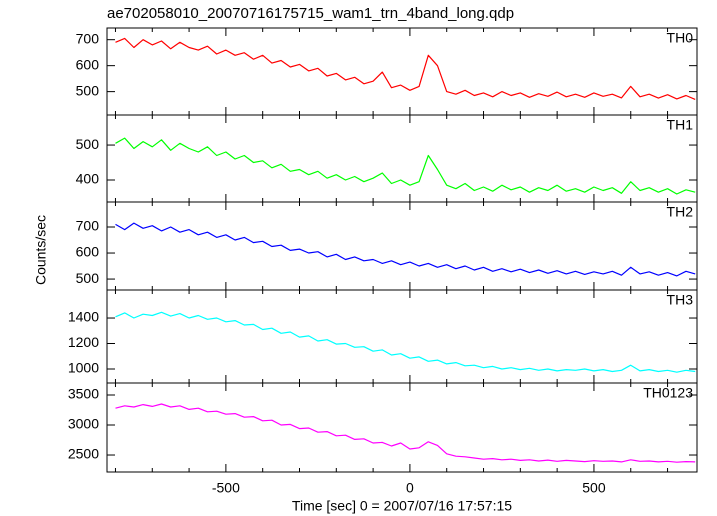 The height and width of the screenshot is (516, 717). Describe the element at coordinates (680, 300) in the screenshot. I see `legend-label: TH3` at that location.